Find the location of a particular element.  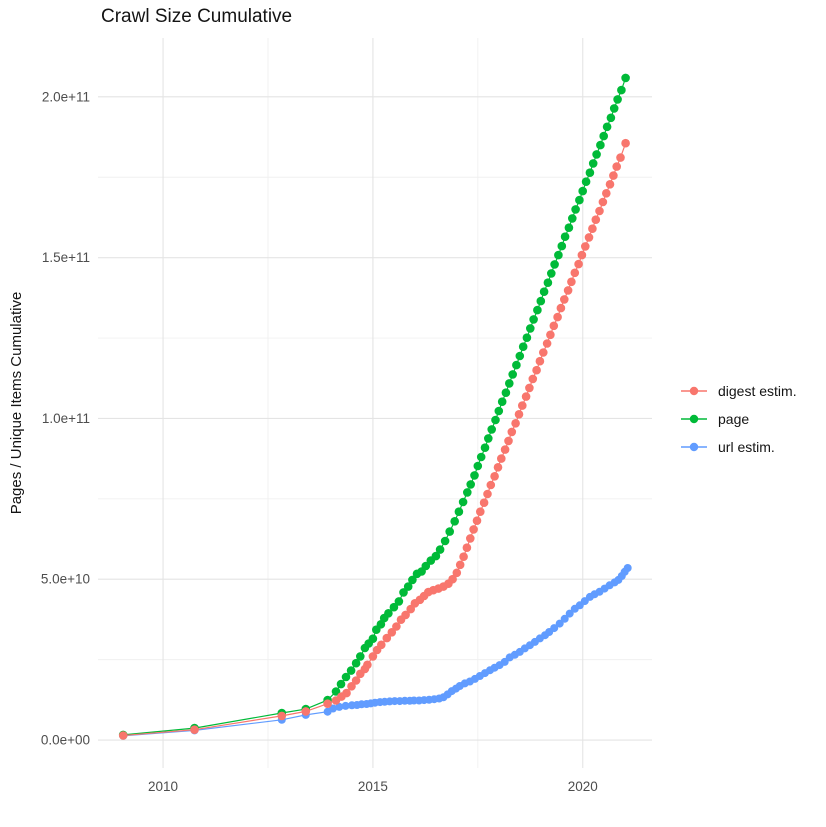

legend-label-digest-estim: digest estim. is located at coordinates (757, 391).